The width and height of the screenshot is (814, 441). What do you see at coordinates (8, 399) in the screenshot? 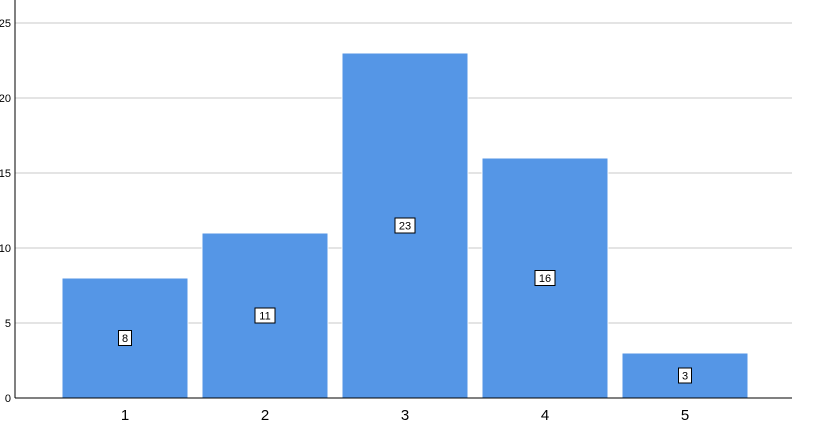
I see `y-tick-label: 0` at bounding box center [8, 399].